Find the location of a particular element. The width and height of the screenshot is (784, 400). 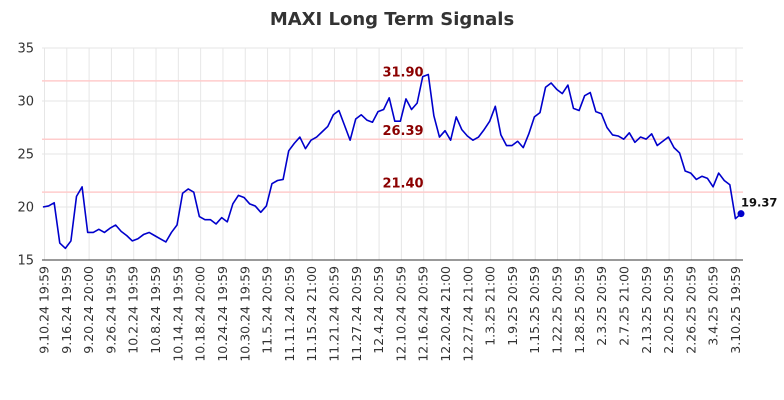

x-tick-label: 11.27.24 20:59 is located at coordinates (356, 314).